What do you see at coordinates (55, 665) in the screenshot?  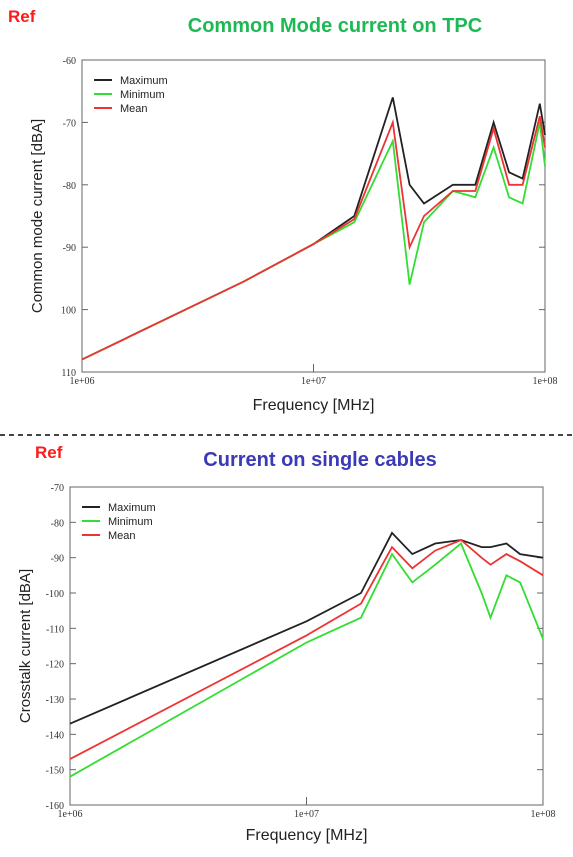 I see `y-tick-label: -120` at bounding box center [55, 665].